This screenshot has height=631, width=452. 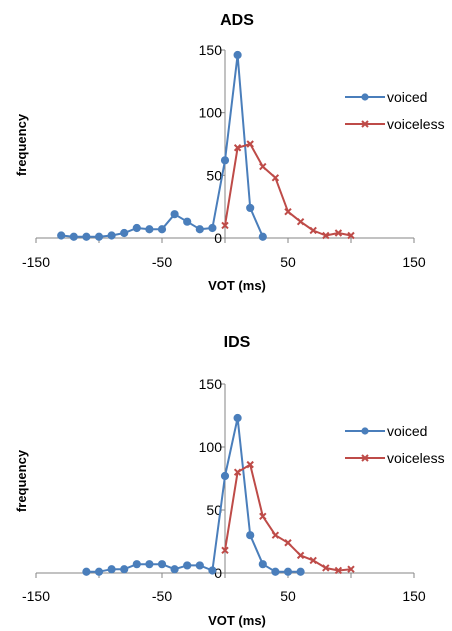 What do you see at coordinates (237, 20) in the screenshot?
I see `chart-title: ADS` at bounding box center [237, 20].